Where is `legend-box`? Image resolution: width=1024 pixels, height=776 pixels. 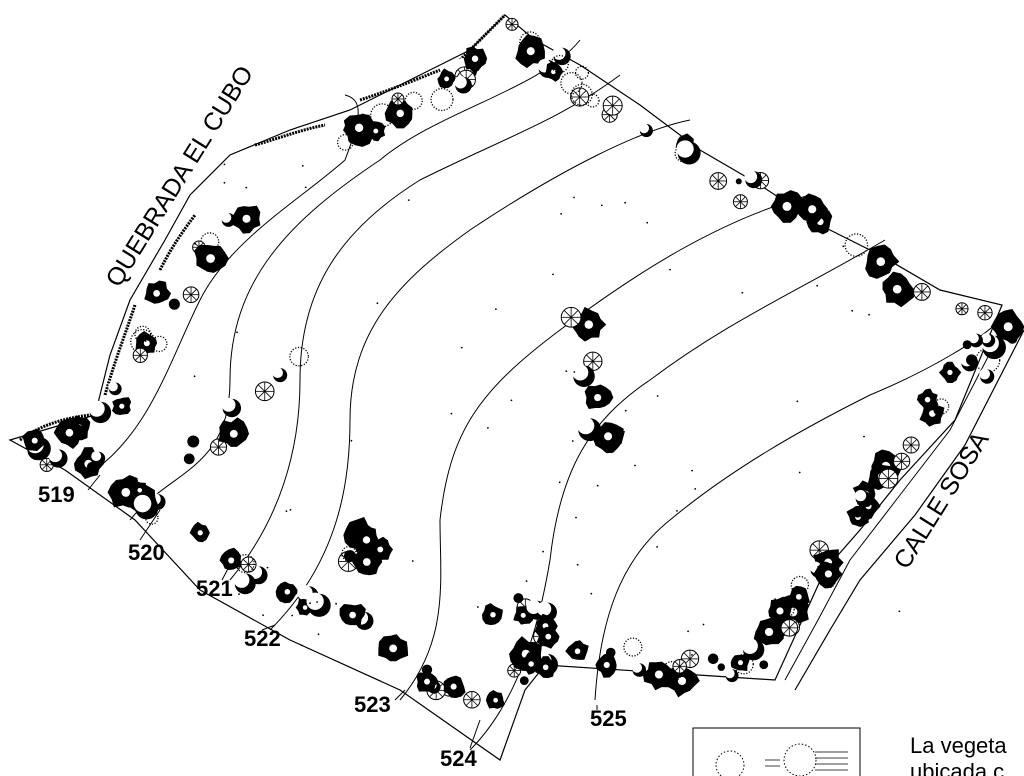
legend-box is located at coordinates (776, 751).